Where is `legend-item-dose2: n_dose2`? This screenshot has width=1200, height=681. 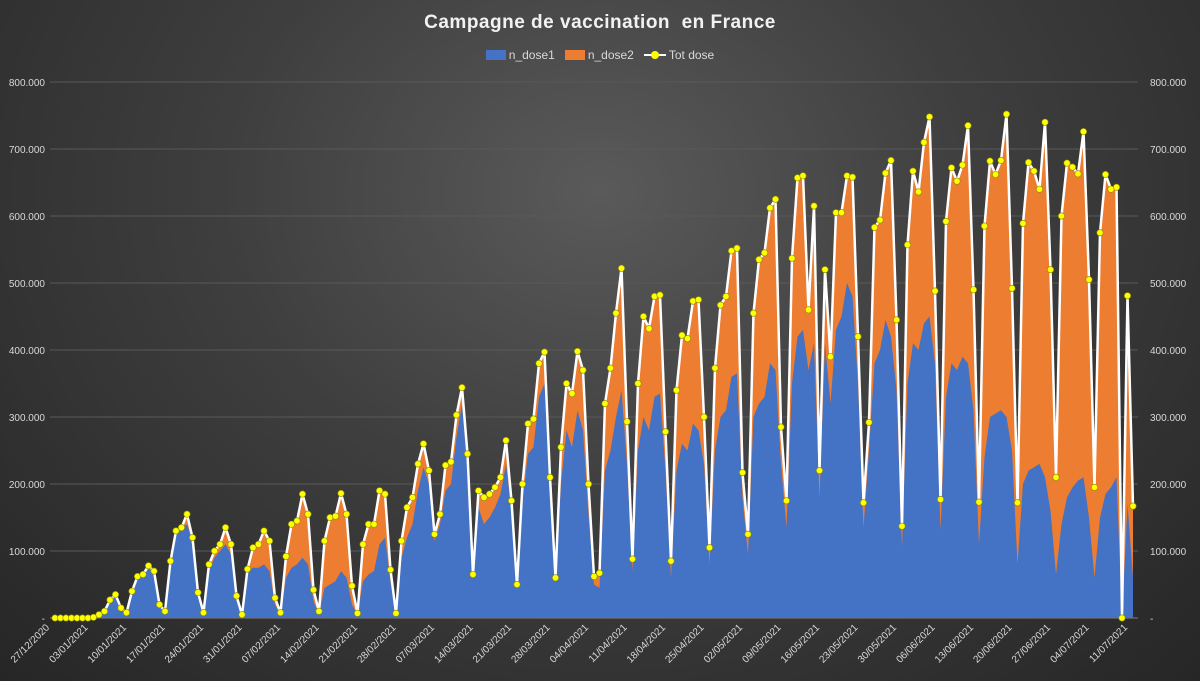 legend-item-dose2: n_dose2 is located at coordinates (599, 55).